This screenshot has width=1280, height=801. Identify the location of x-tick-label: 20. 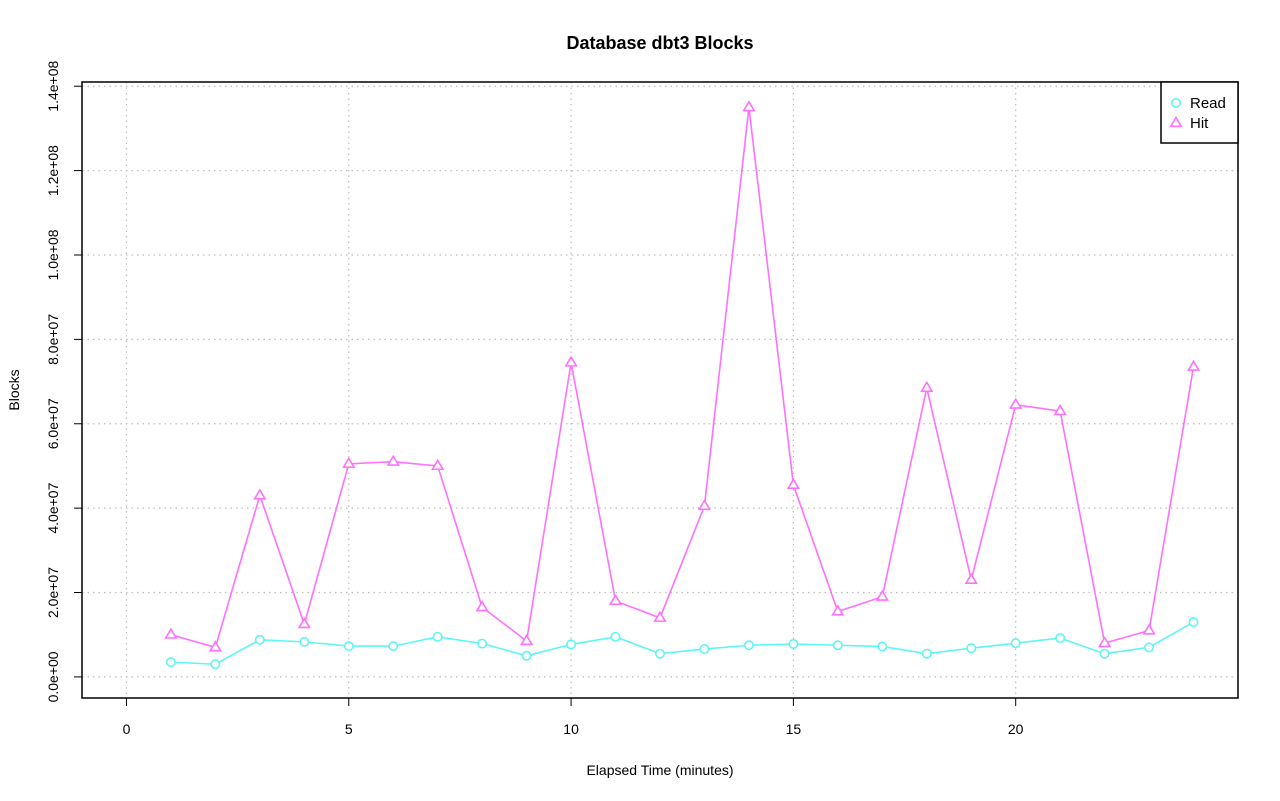
(1016, 729).